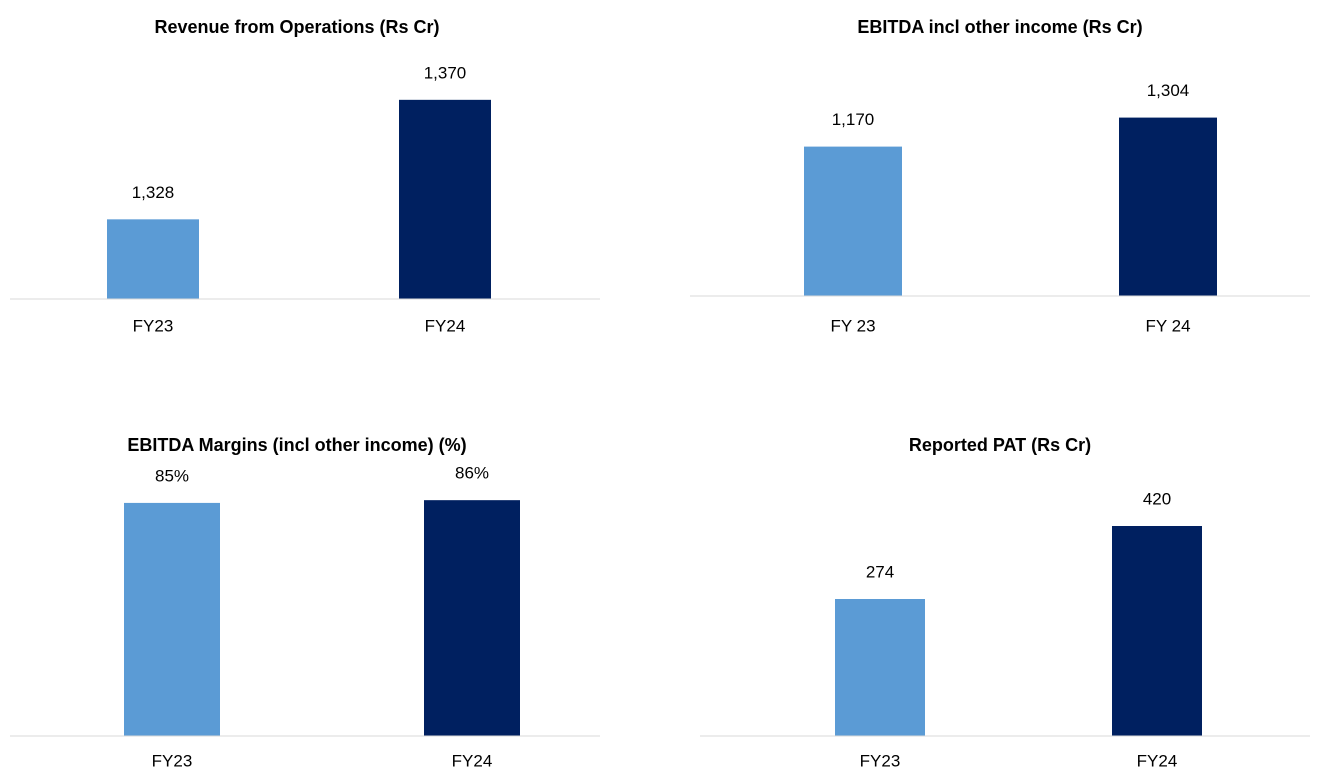 This screenshot has height=772, width=1323. What do you see at coordinates (880, 571) in the screenshot?
I see `data-label: 274` at bounding box center [880, 571].